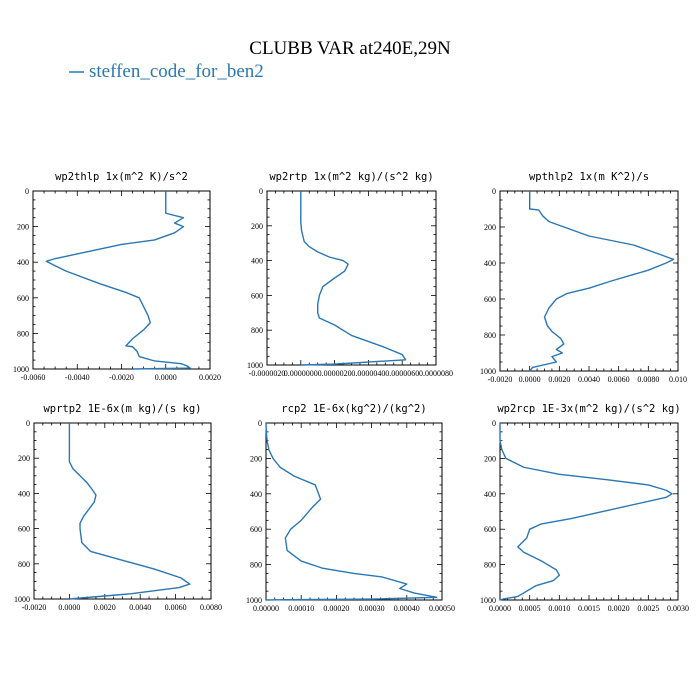 Image resolution: width=700 pixels, height=700 pixels. Describe the element at coordinates (336, 608) in the screenshot. I see `x-tick-label: 0.00020` at that location.